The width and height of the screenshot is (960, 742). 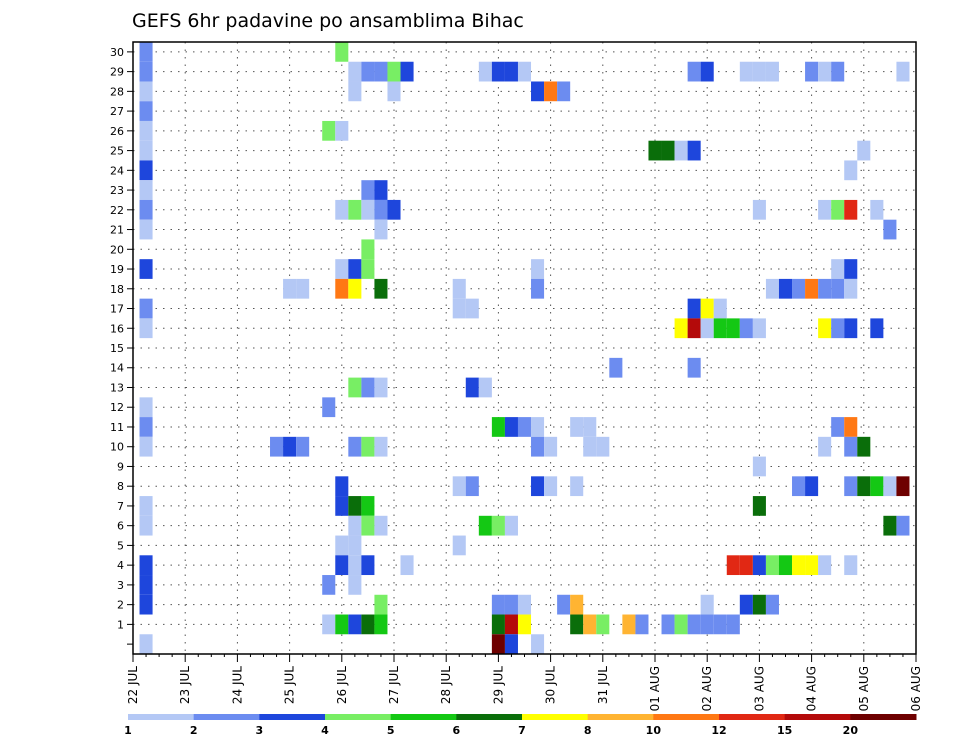 What do you see at coordinates (194, 730) in the screenshot?
I see `legend-label: 2` at bounding box center [194, 730].